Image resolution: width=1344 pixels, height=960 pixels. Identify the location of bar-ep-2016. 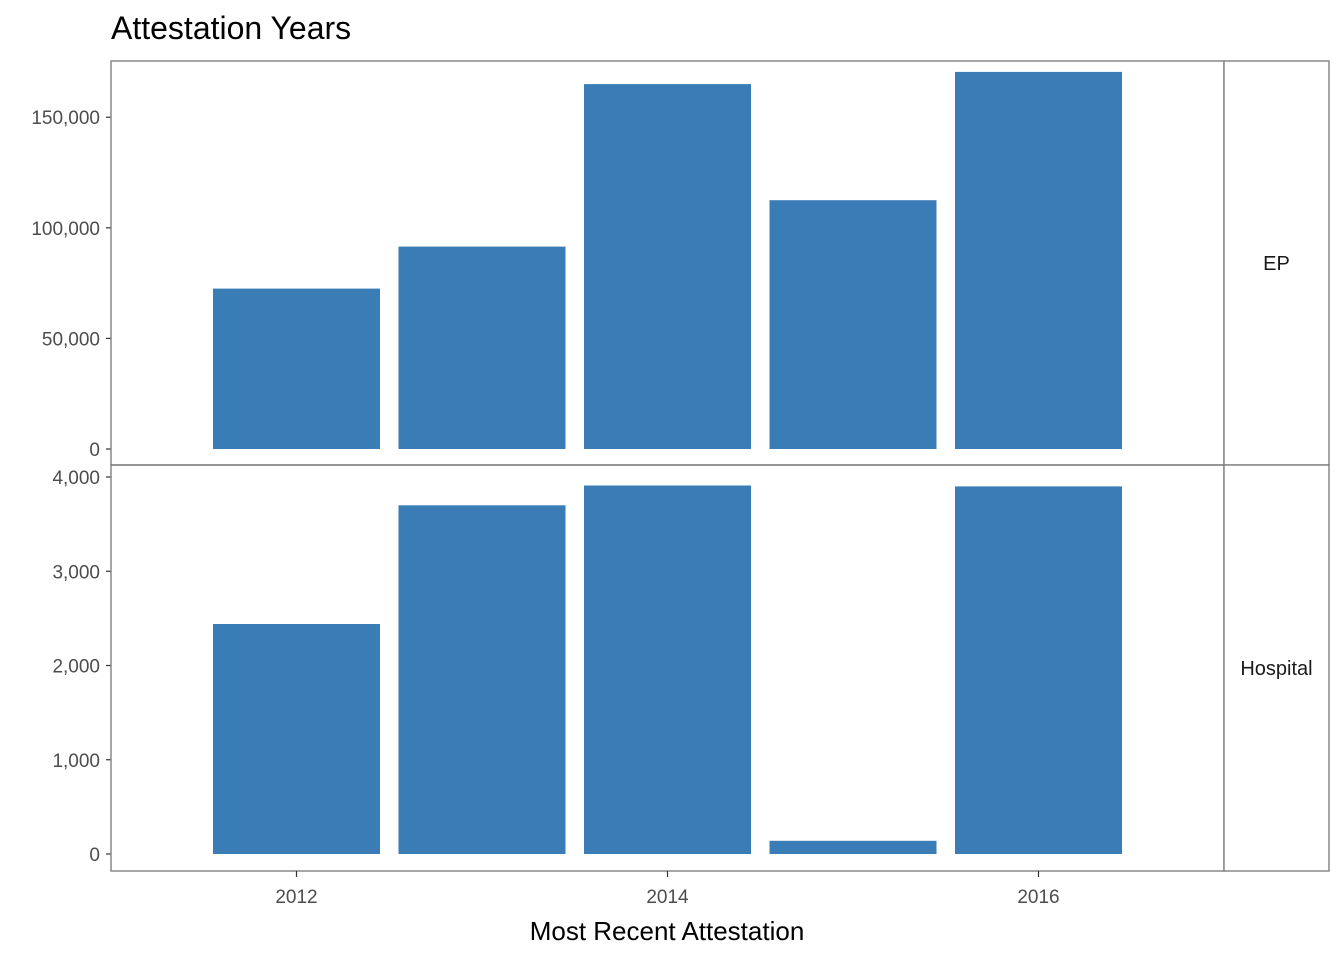
(1038, 260).